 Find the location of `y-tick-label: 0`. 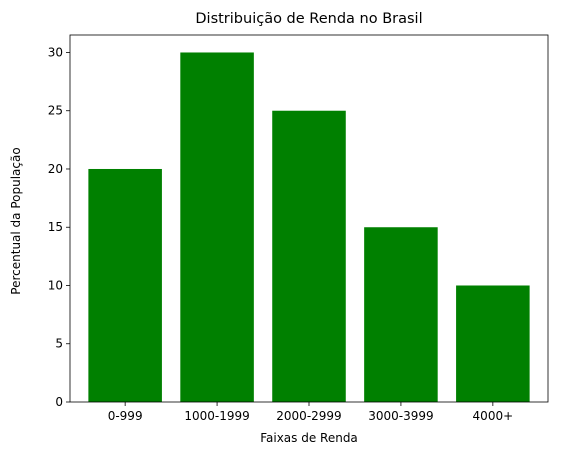

y-tick-label: 0 is located at coordinates (59, 402).